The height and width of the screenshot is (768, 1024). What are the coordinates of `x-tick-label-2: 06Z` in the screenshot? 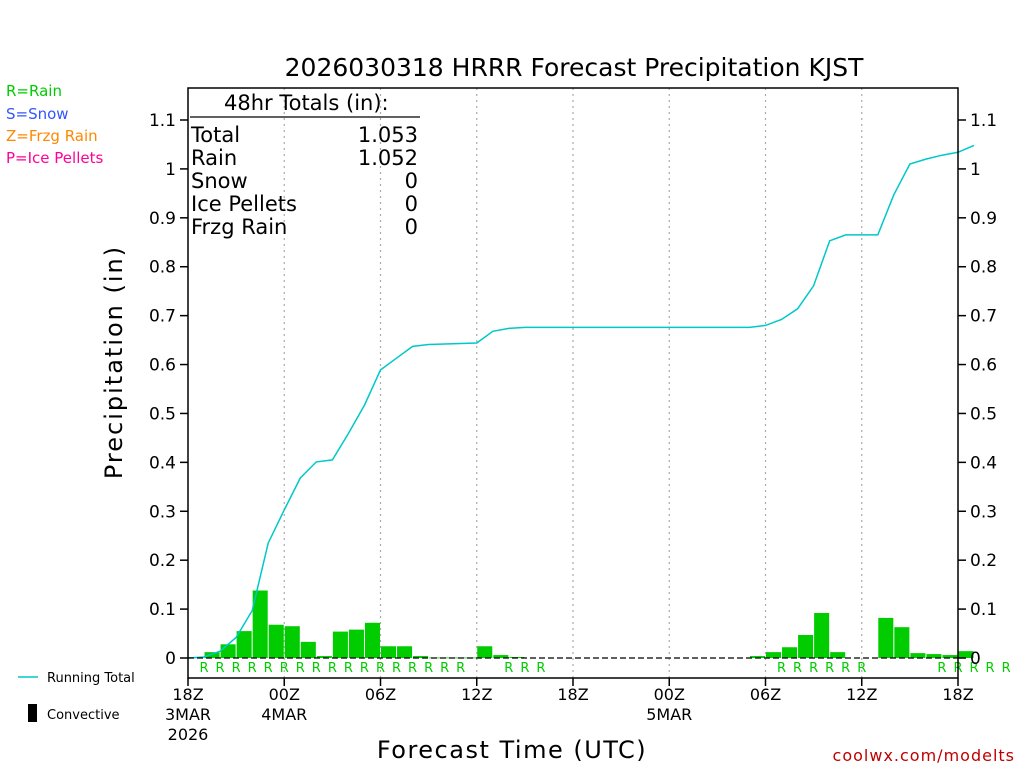 It's located at (380, 694).